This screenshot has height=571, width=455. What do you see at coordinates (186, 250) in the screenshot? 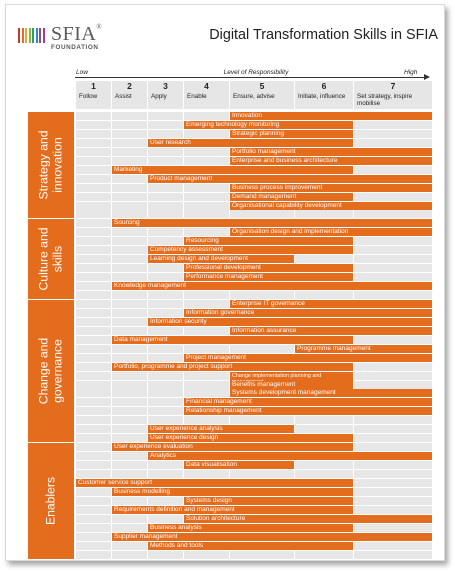
I see `skill-label: Competency assessment` at bounding box center [186, 250].